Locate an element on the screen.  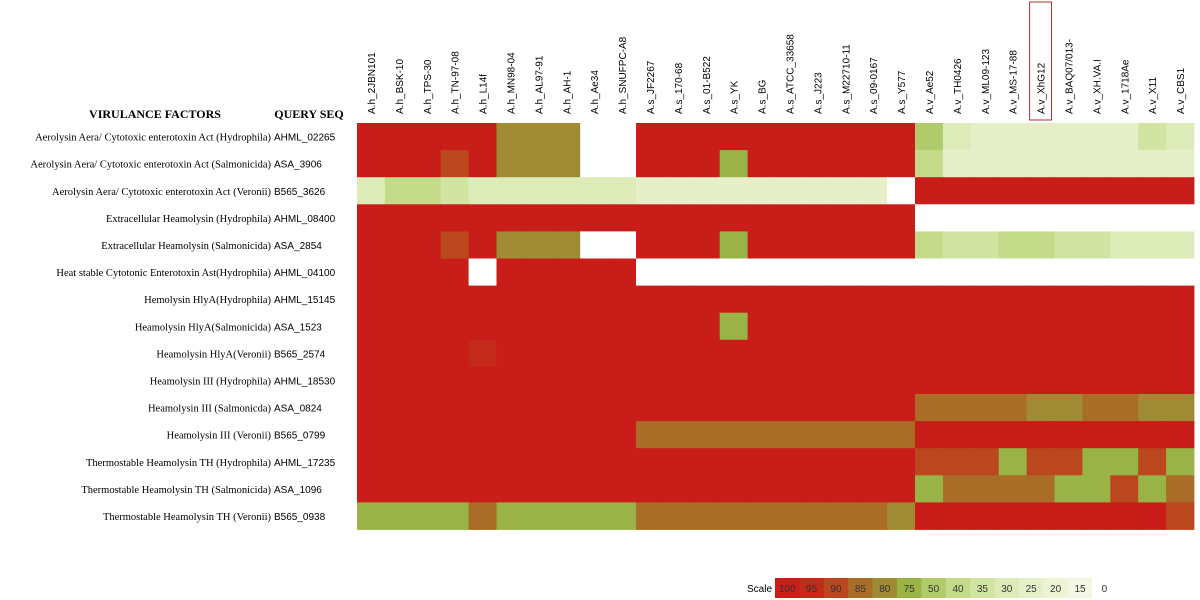
column-label: A.h_SNUFPC-A8 is located at coordinates (623, 75).